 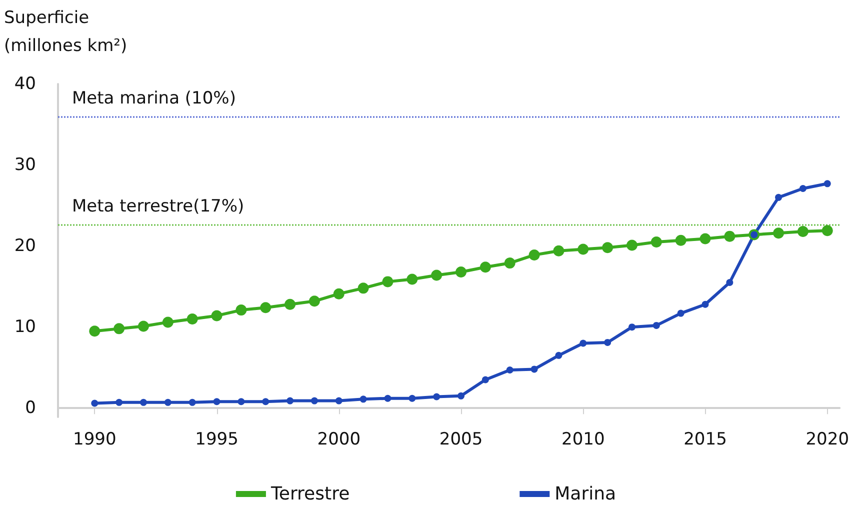 What do you see at coordinates (25, 246) in the screenshot?
I see `y-tick-label: 20` at bounding box center [25, 246].